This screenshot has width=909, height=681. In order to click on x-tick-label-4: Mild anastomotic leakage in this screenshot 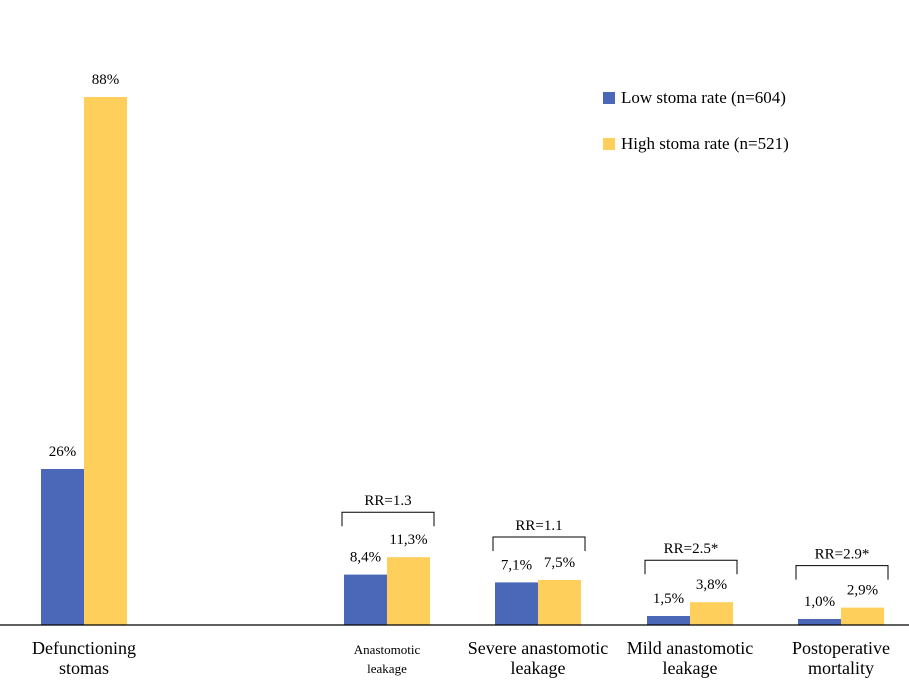, I will do `click(690, 658)`.